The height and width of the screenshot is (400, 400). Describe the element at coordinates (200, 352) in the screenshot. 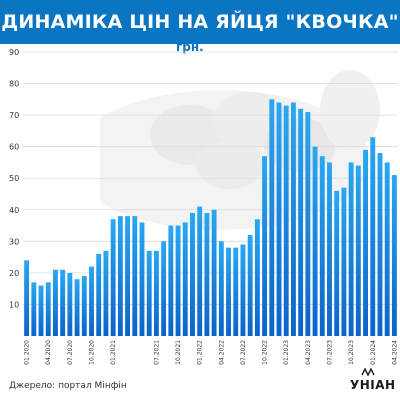

I see `x-tick-label: 01.2022` at that location.